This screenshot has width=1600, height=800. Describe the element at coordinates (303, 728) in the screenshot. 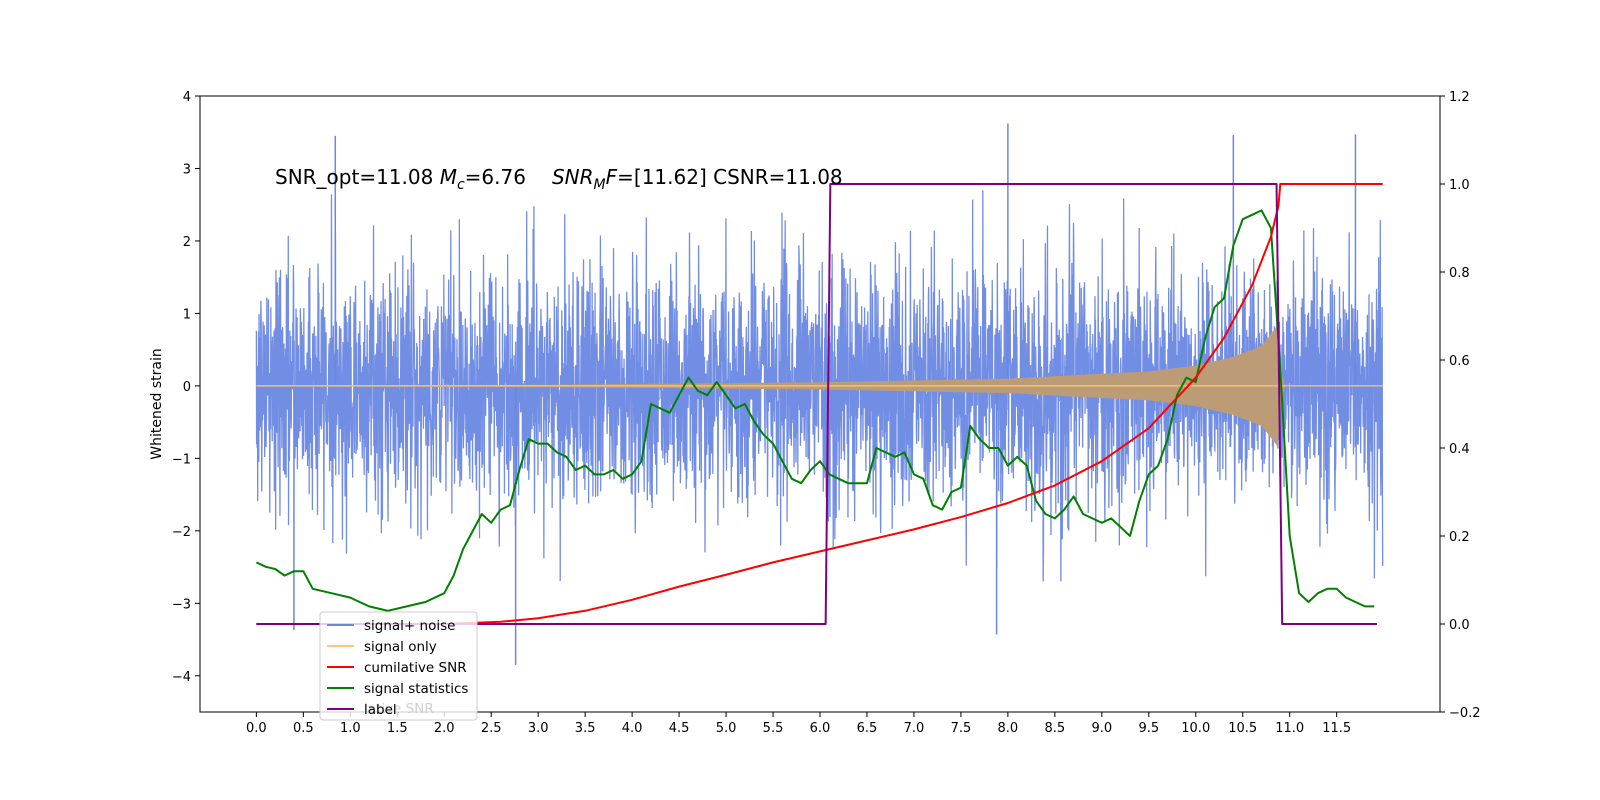

I see `x-tick-label: 0.5` at that location.